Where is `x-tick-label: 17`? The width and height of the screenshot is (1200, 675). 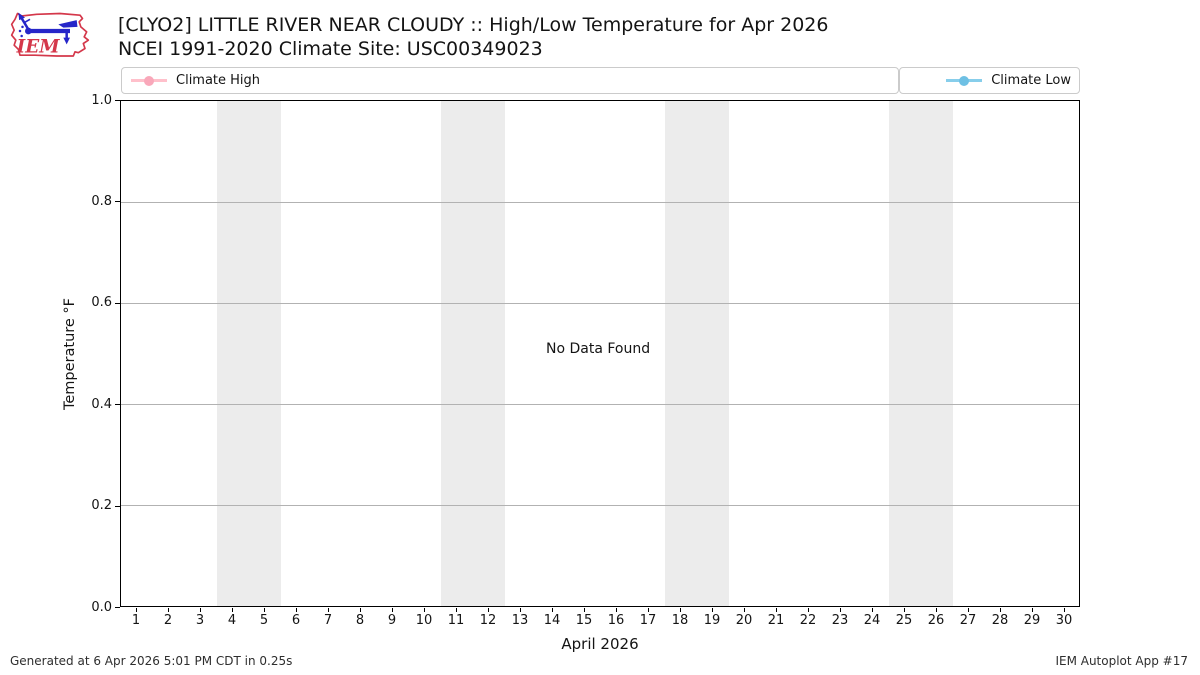
x-tick-label: 17 is located at coordinates (648, 620).